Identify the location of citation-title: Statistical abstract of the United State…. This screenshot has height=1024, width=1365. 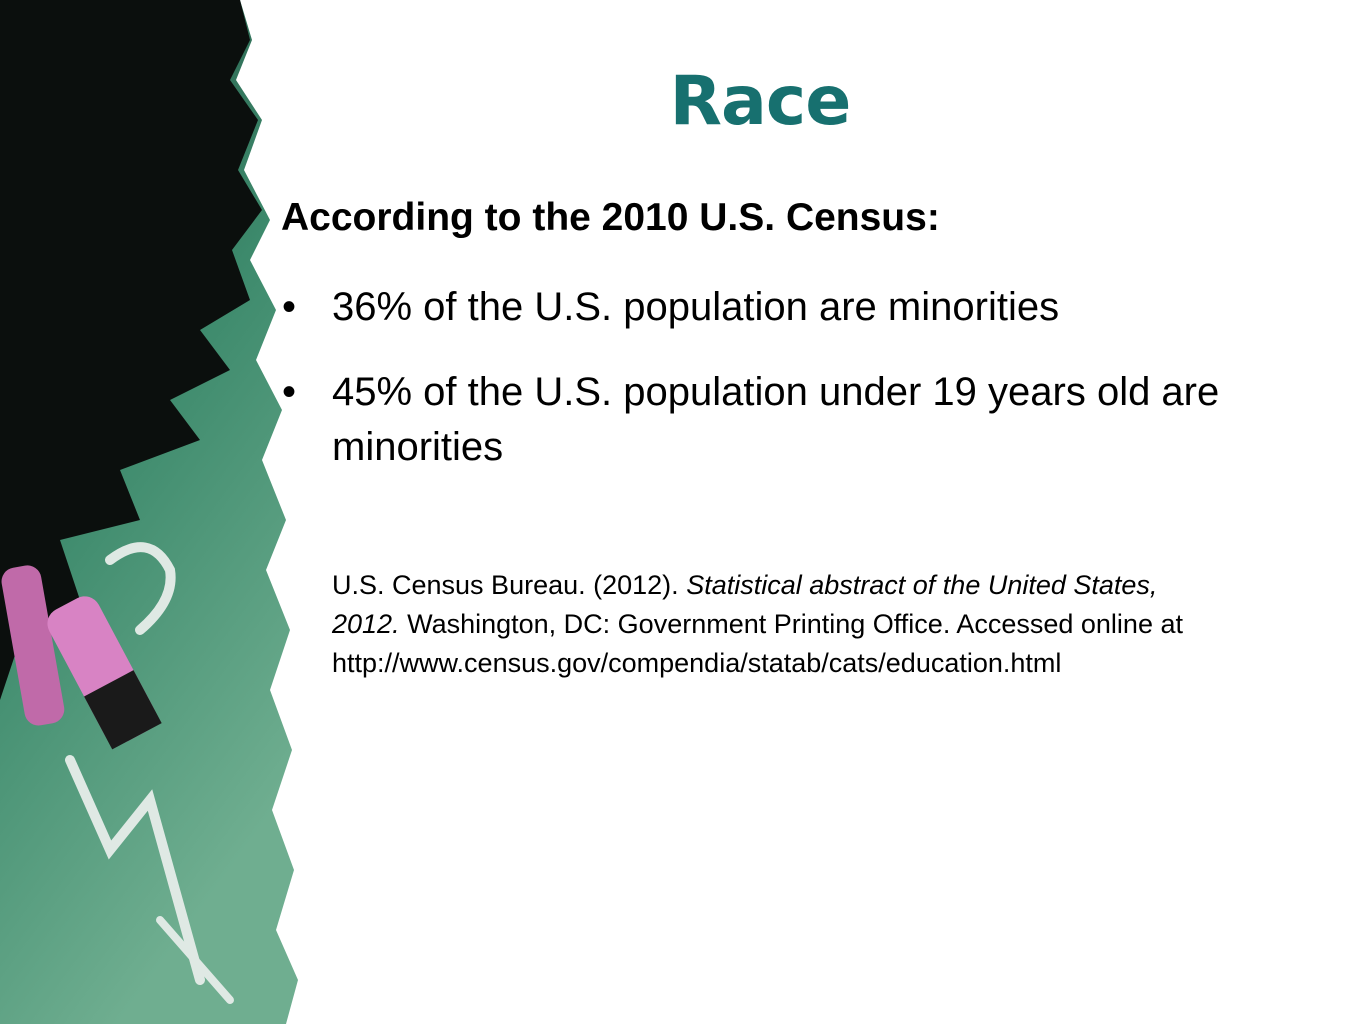
(745, 604).